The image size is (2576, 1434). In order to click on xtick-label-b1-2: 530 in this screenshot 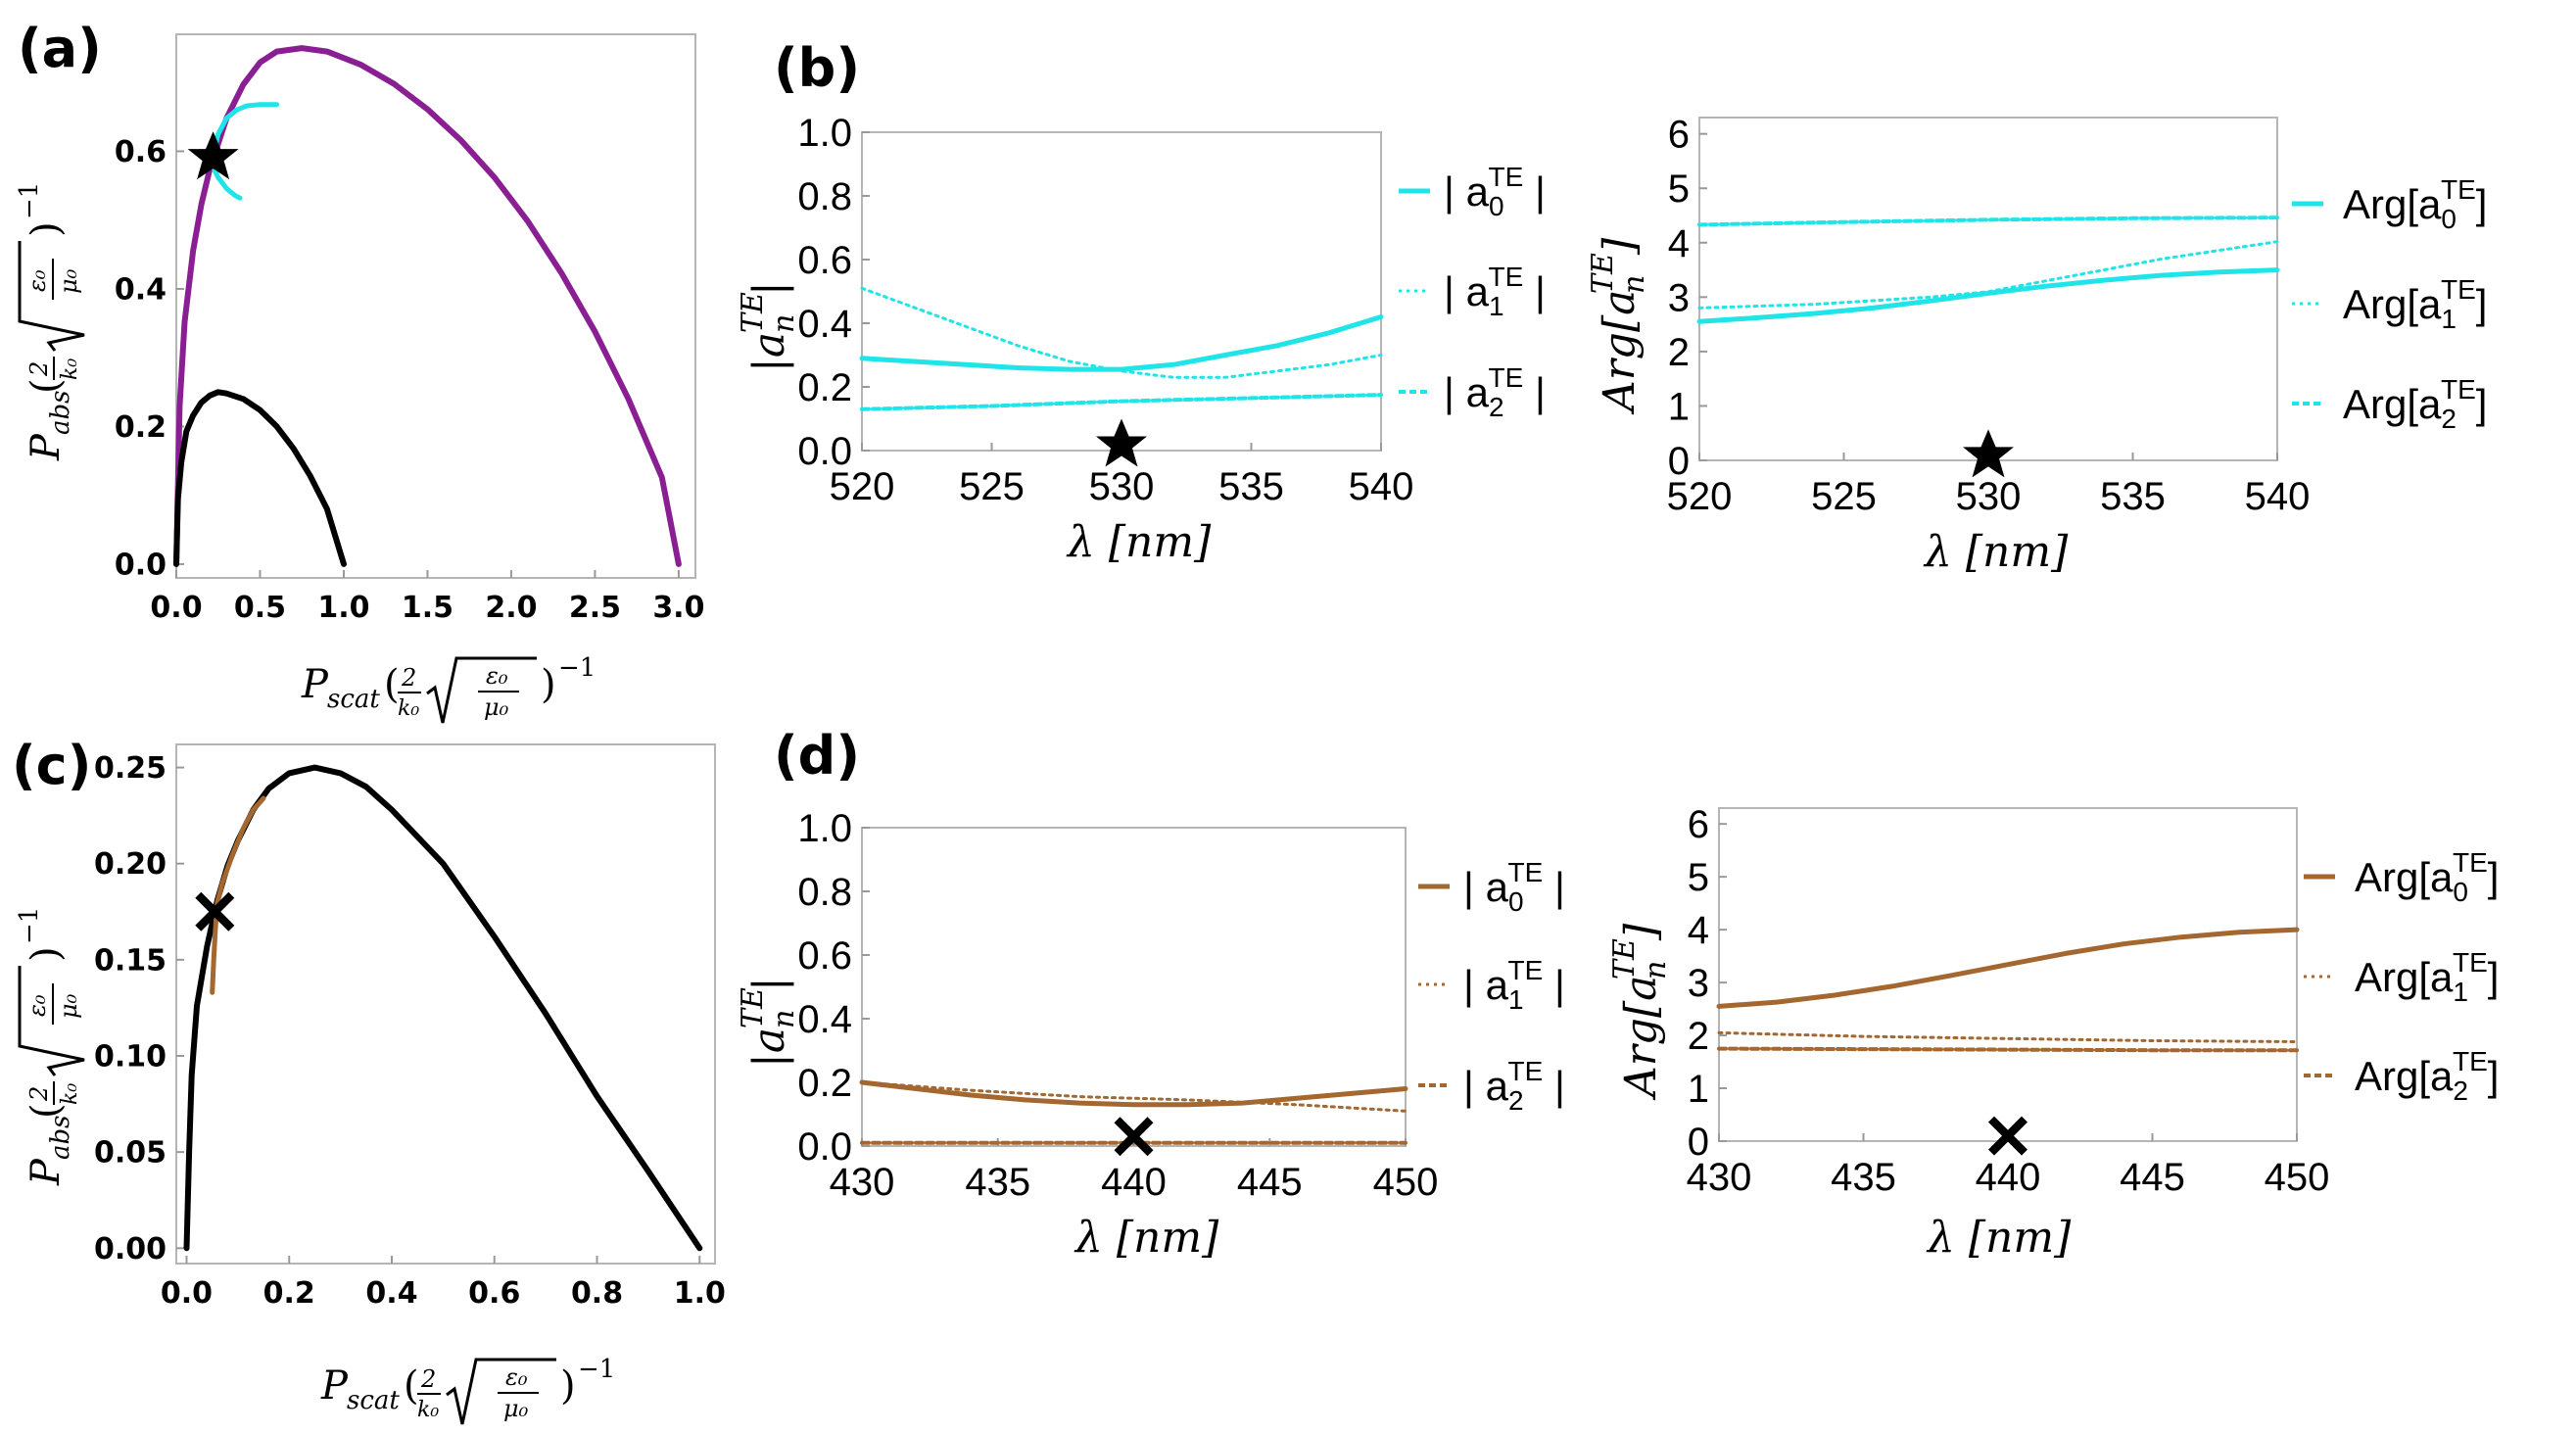, I will do `click(1122, 486)`.